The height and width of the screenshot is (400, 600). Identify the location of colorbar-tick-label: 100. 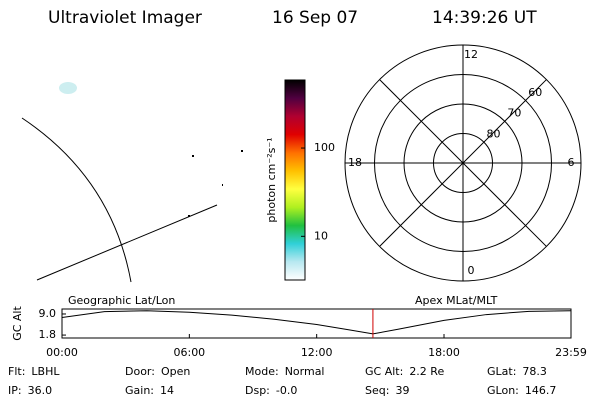
(324, 147).